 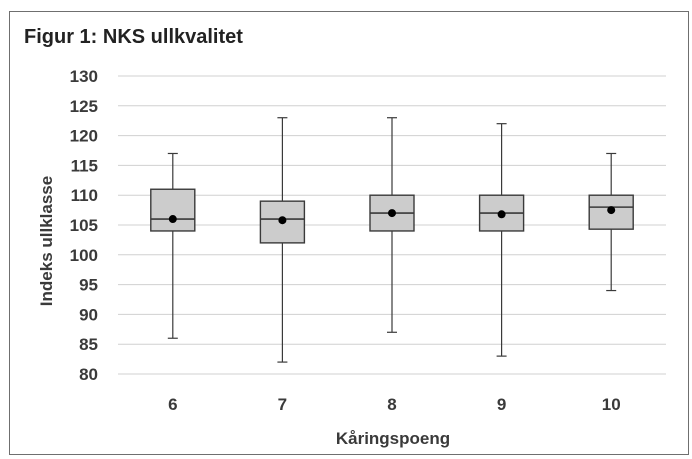 I want to click on y-axis-label: Indeks ullklasse, so click(x=46, y=241).